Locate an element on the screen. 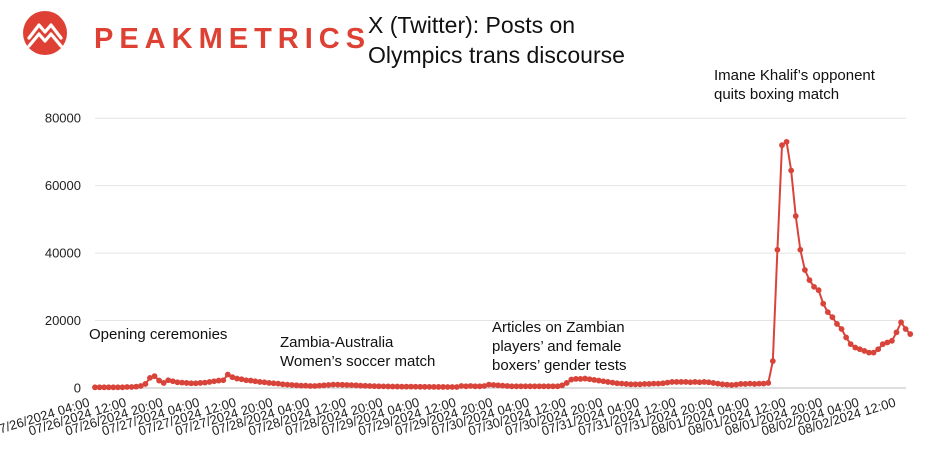 This screenshot has width=936, height=476. peakmetrics-logo: PEAKMETRICS is located at coordinates (193, 33).